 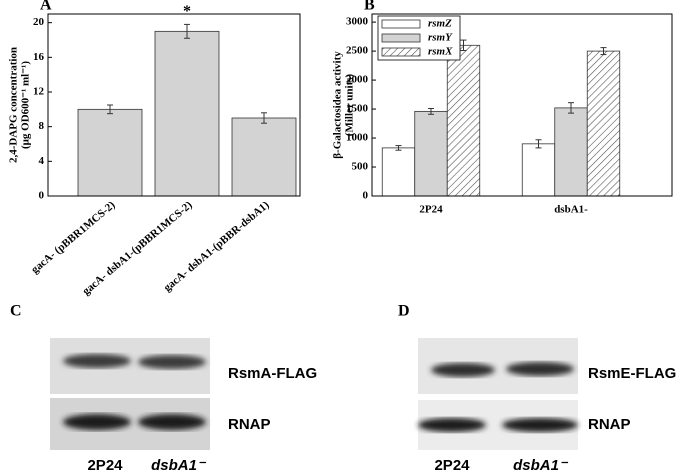 I want to click on y-tick-label: 1000, so click(x=357, y=138).